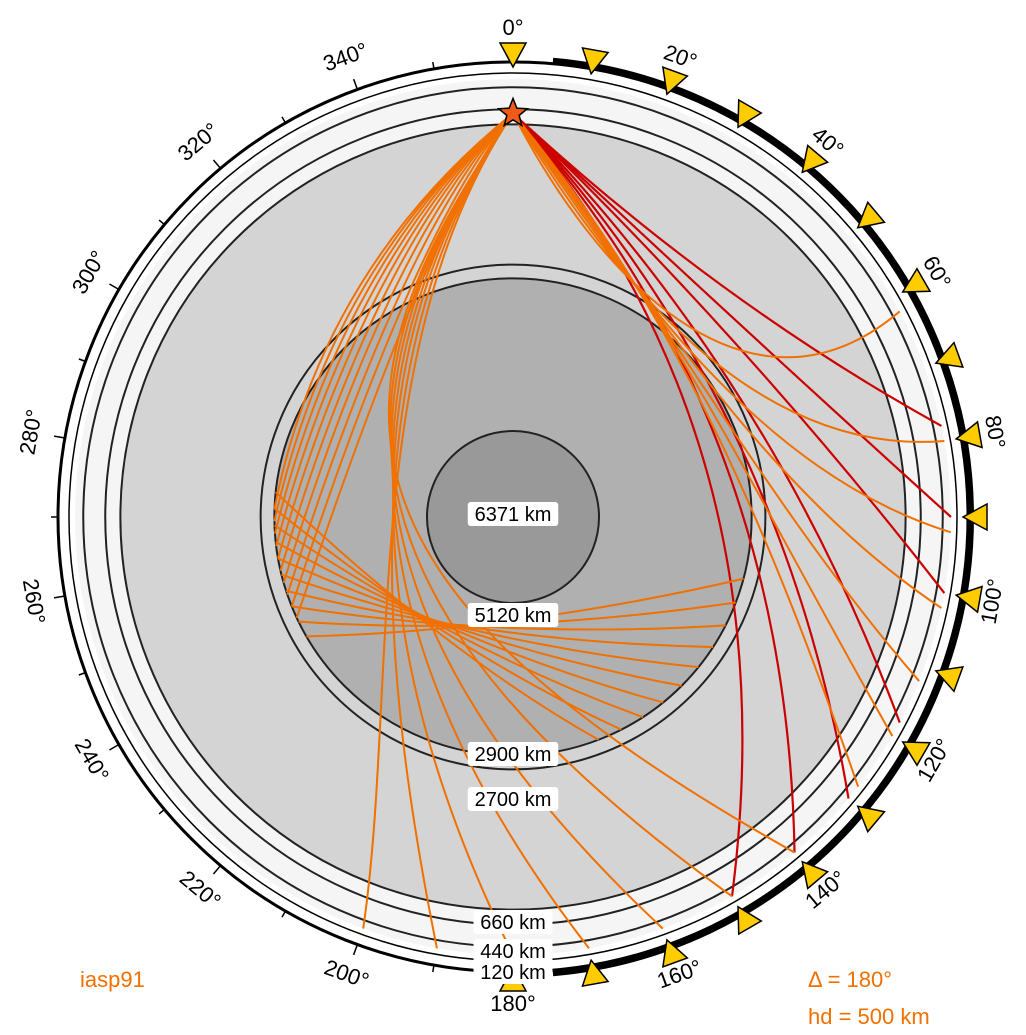 This screenshot has width=1026, height=1035. I want to click on depth-label-5120km: 5120 km, so click(513, 615).